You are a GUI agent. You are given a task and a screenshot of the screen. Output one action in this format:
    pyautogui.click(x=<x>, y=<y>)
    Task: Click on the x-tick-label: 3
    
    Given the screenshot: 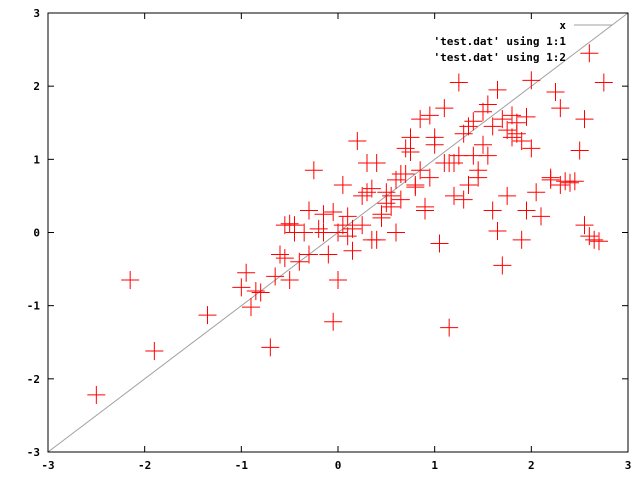 What is the action you would take?
    pyautogui.click(x=628, y=465)
    